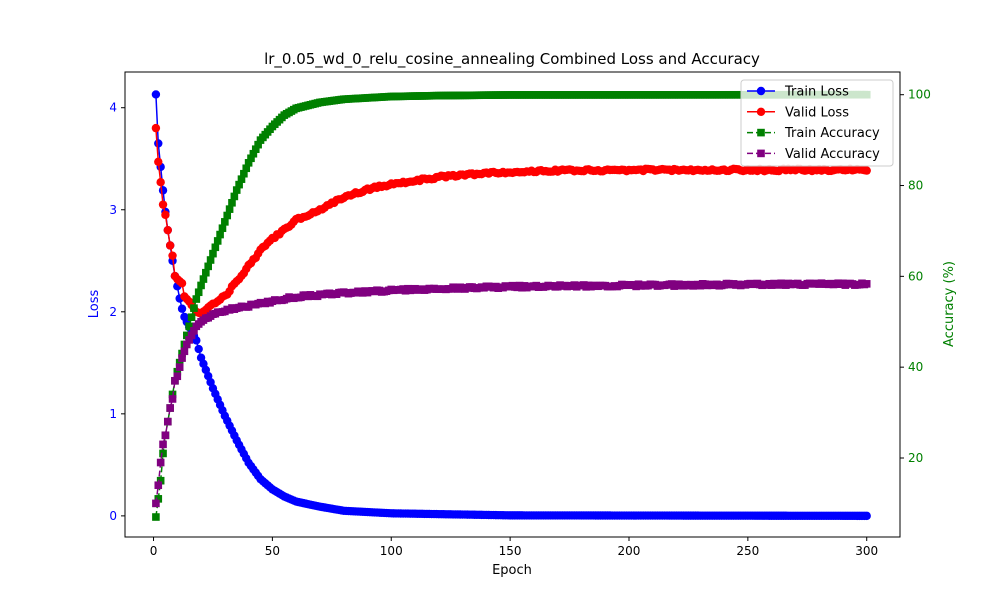 This screenshot has width=1000, height=600. What do you see at coordinates (391, 551) in the screenshot?
I see `x-tick-label: 100` at bounding box center [391, 551].